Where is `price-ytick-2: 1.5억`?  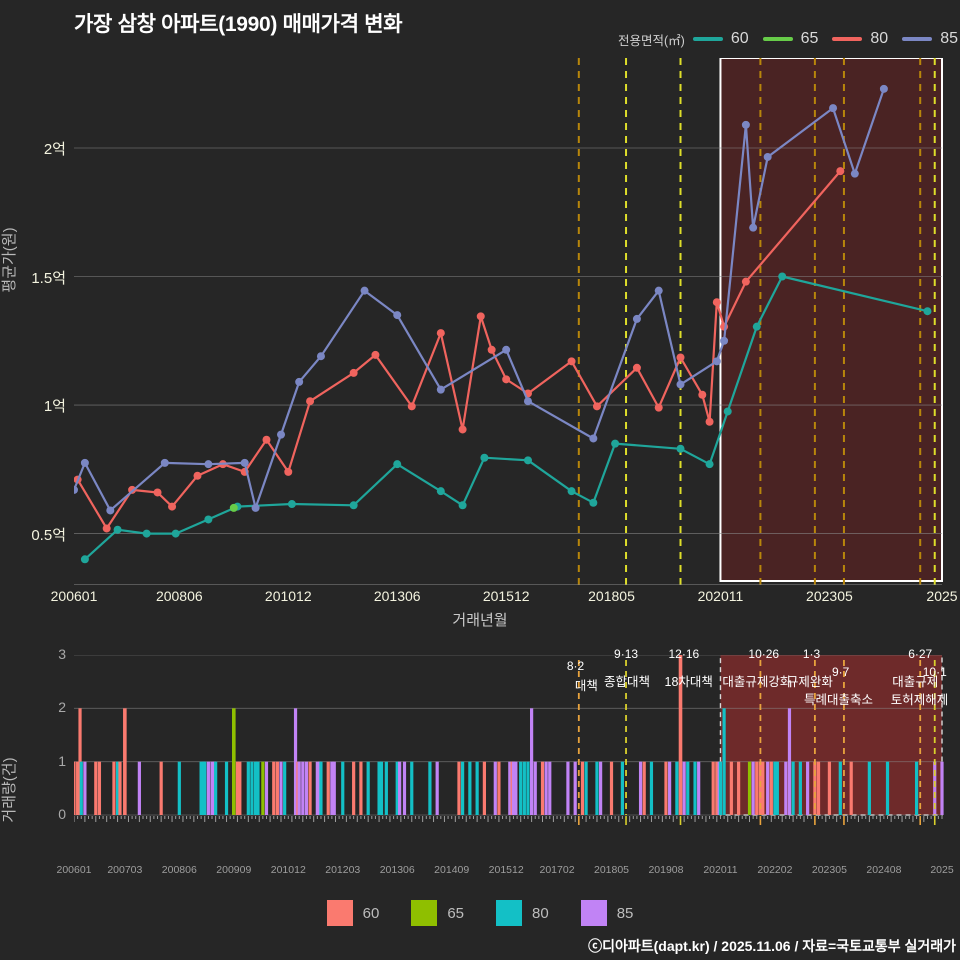 price-ytick-2: 1.5억 is located at coordinates (48, 278).